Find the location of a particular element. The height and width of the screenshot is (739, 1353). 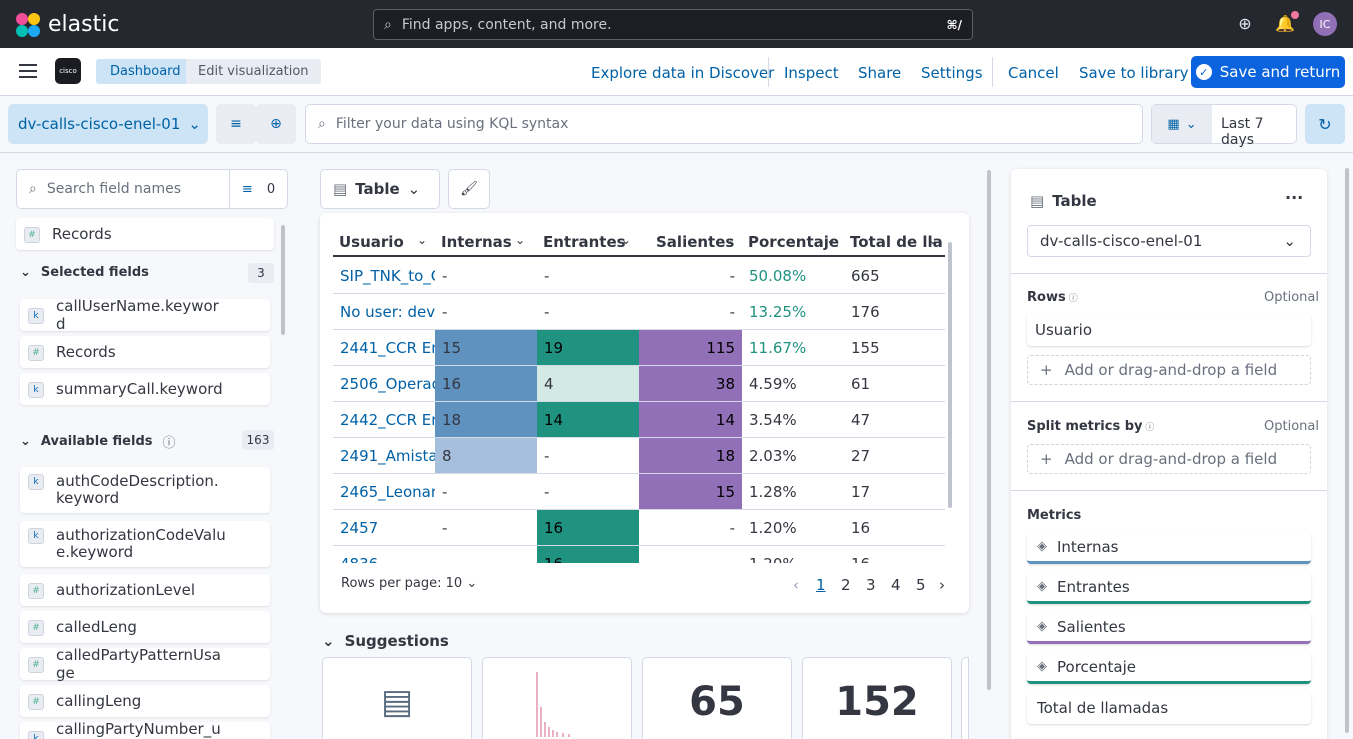

add-filter-button: ⊕ is located at coordinates (276, 124).